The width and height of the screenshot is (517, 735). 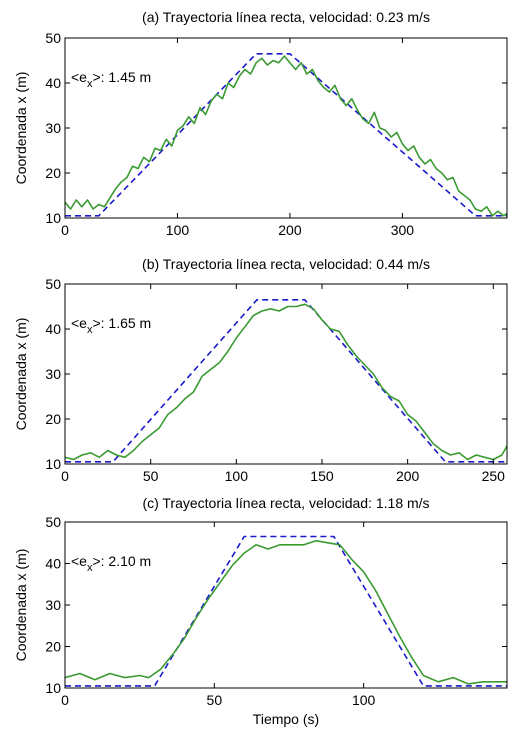 I want to click on panel-c-ytick-label: 30, so click(x=53, y=605).